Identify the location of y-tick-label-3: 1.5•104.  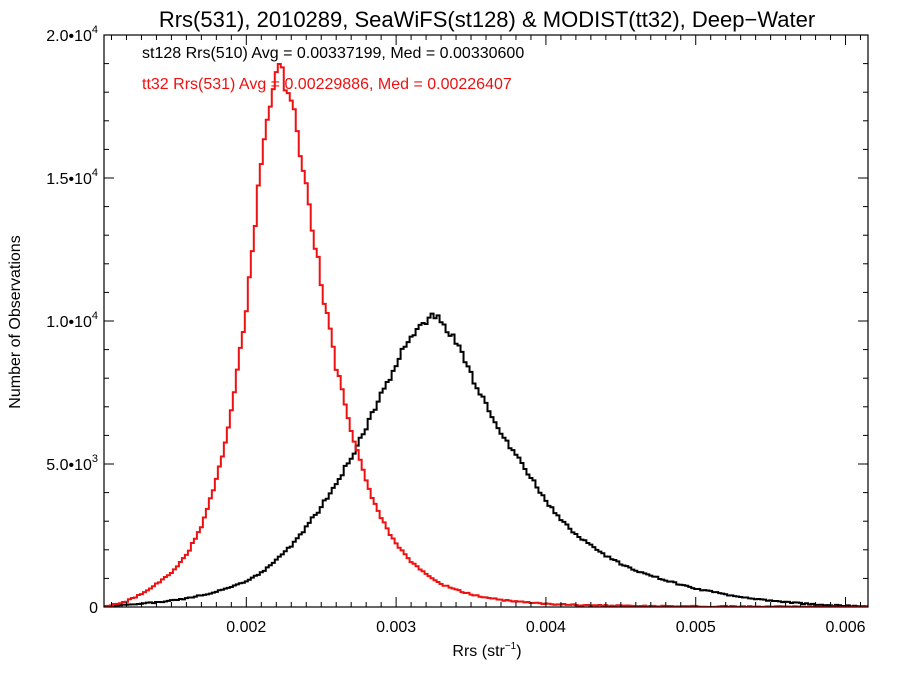
(72, 177).